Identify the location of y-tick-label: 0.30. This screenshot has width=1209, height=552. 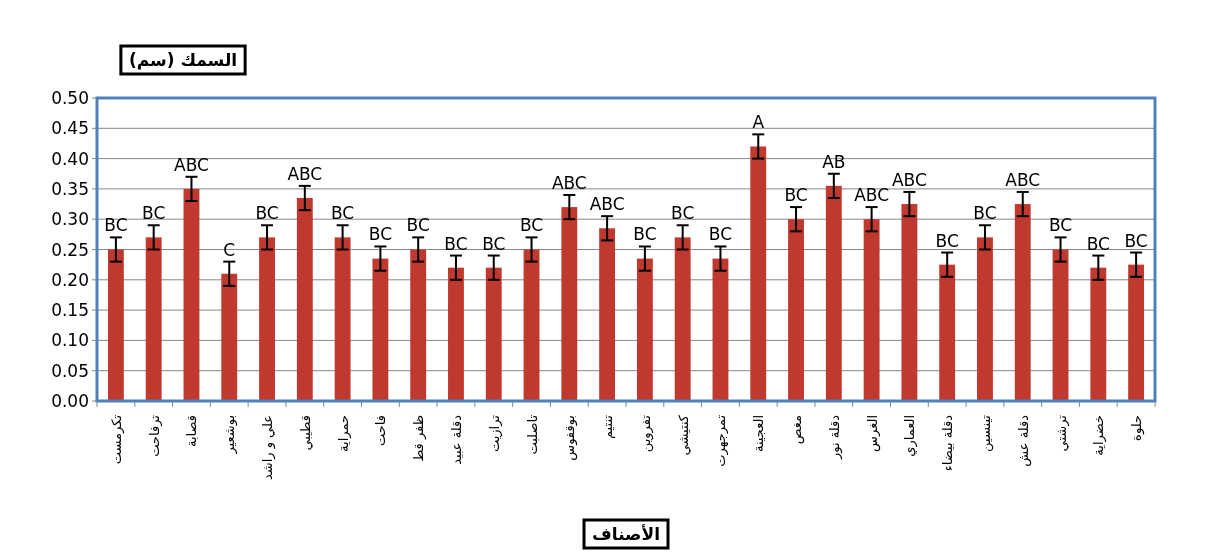
(70, 219).